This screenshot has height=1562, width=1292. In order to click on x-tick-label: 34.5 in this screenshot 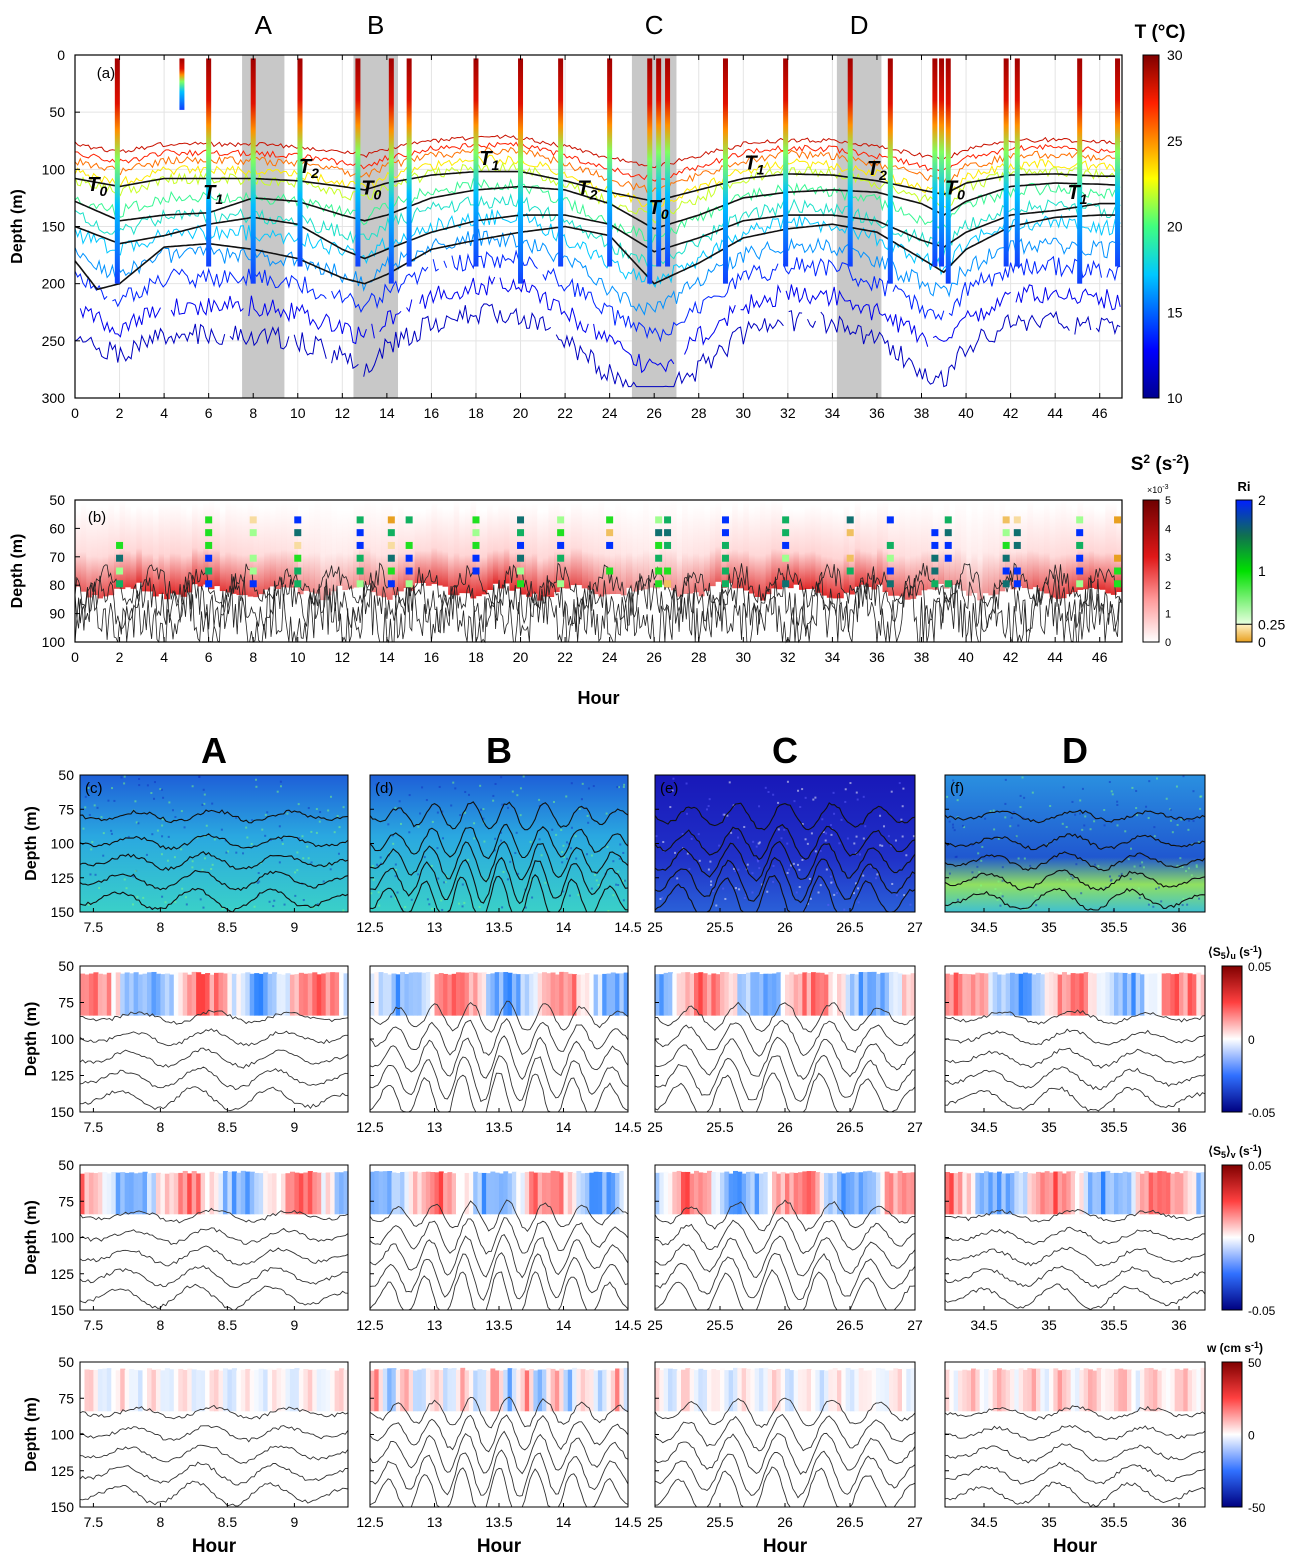, I will do `click(983, 927)`.